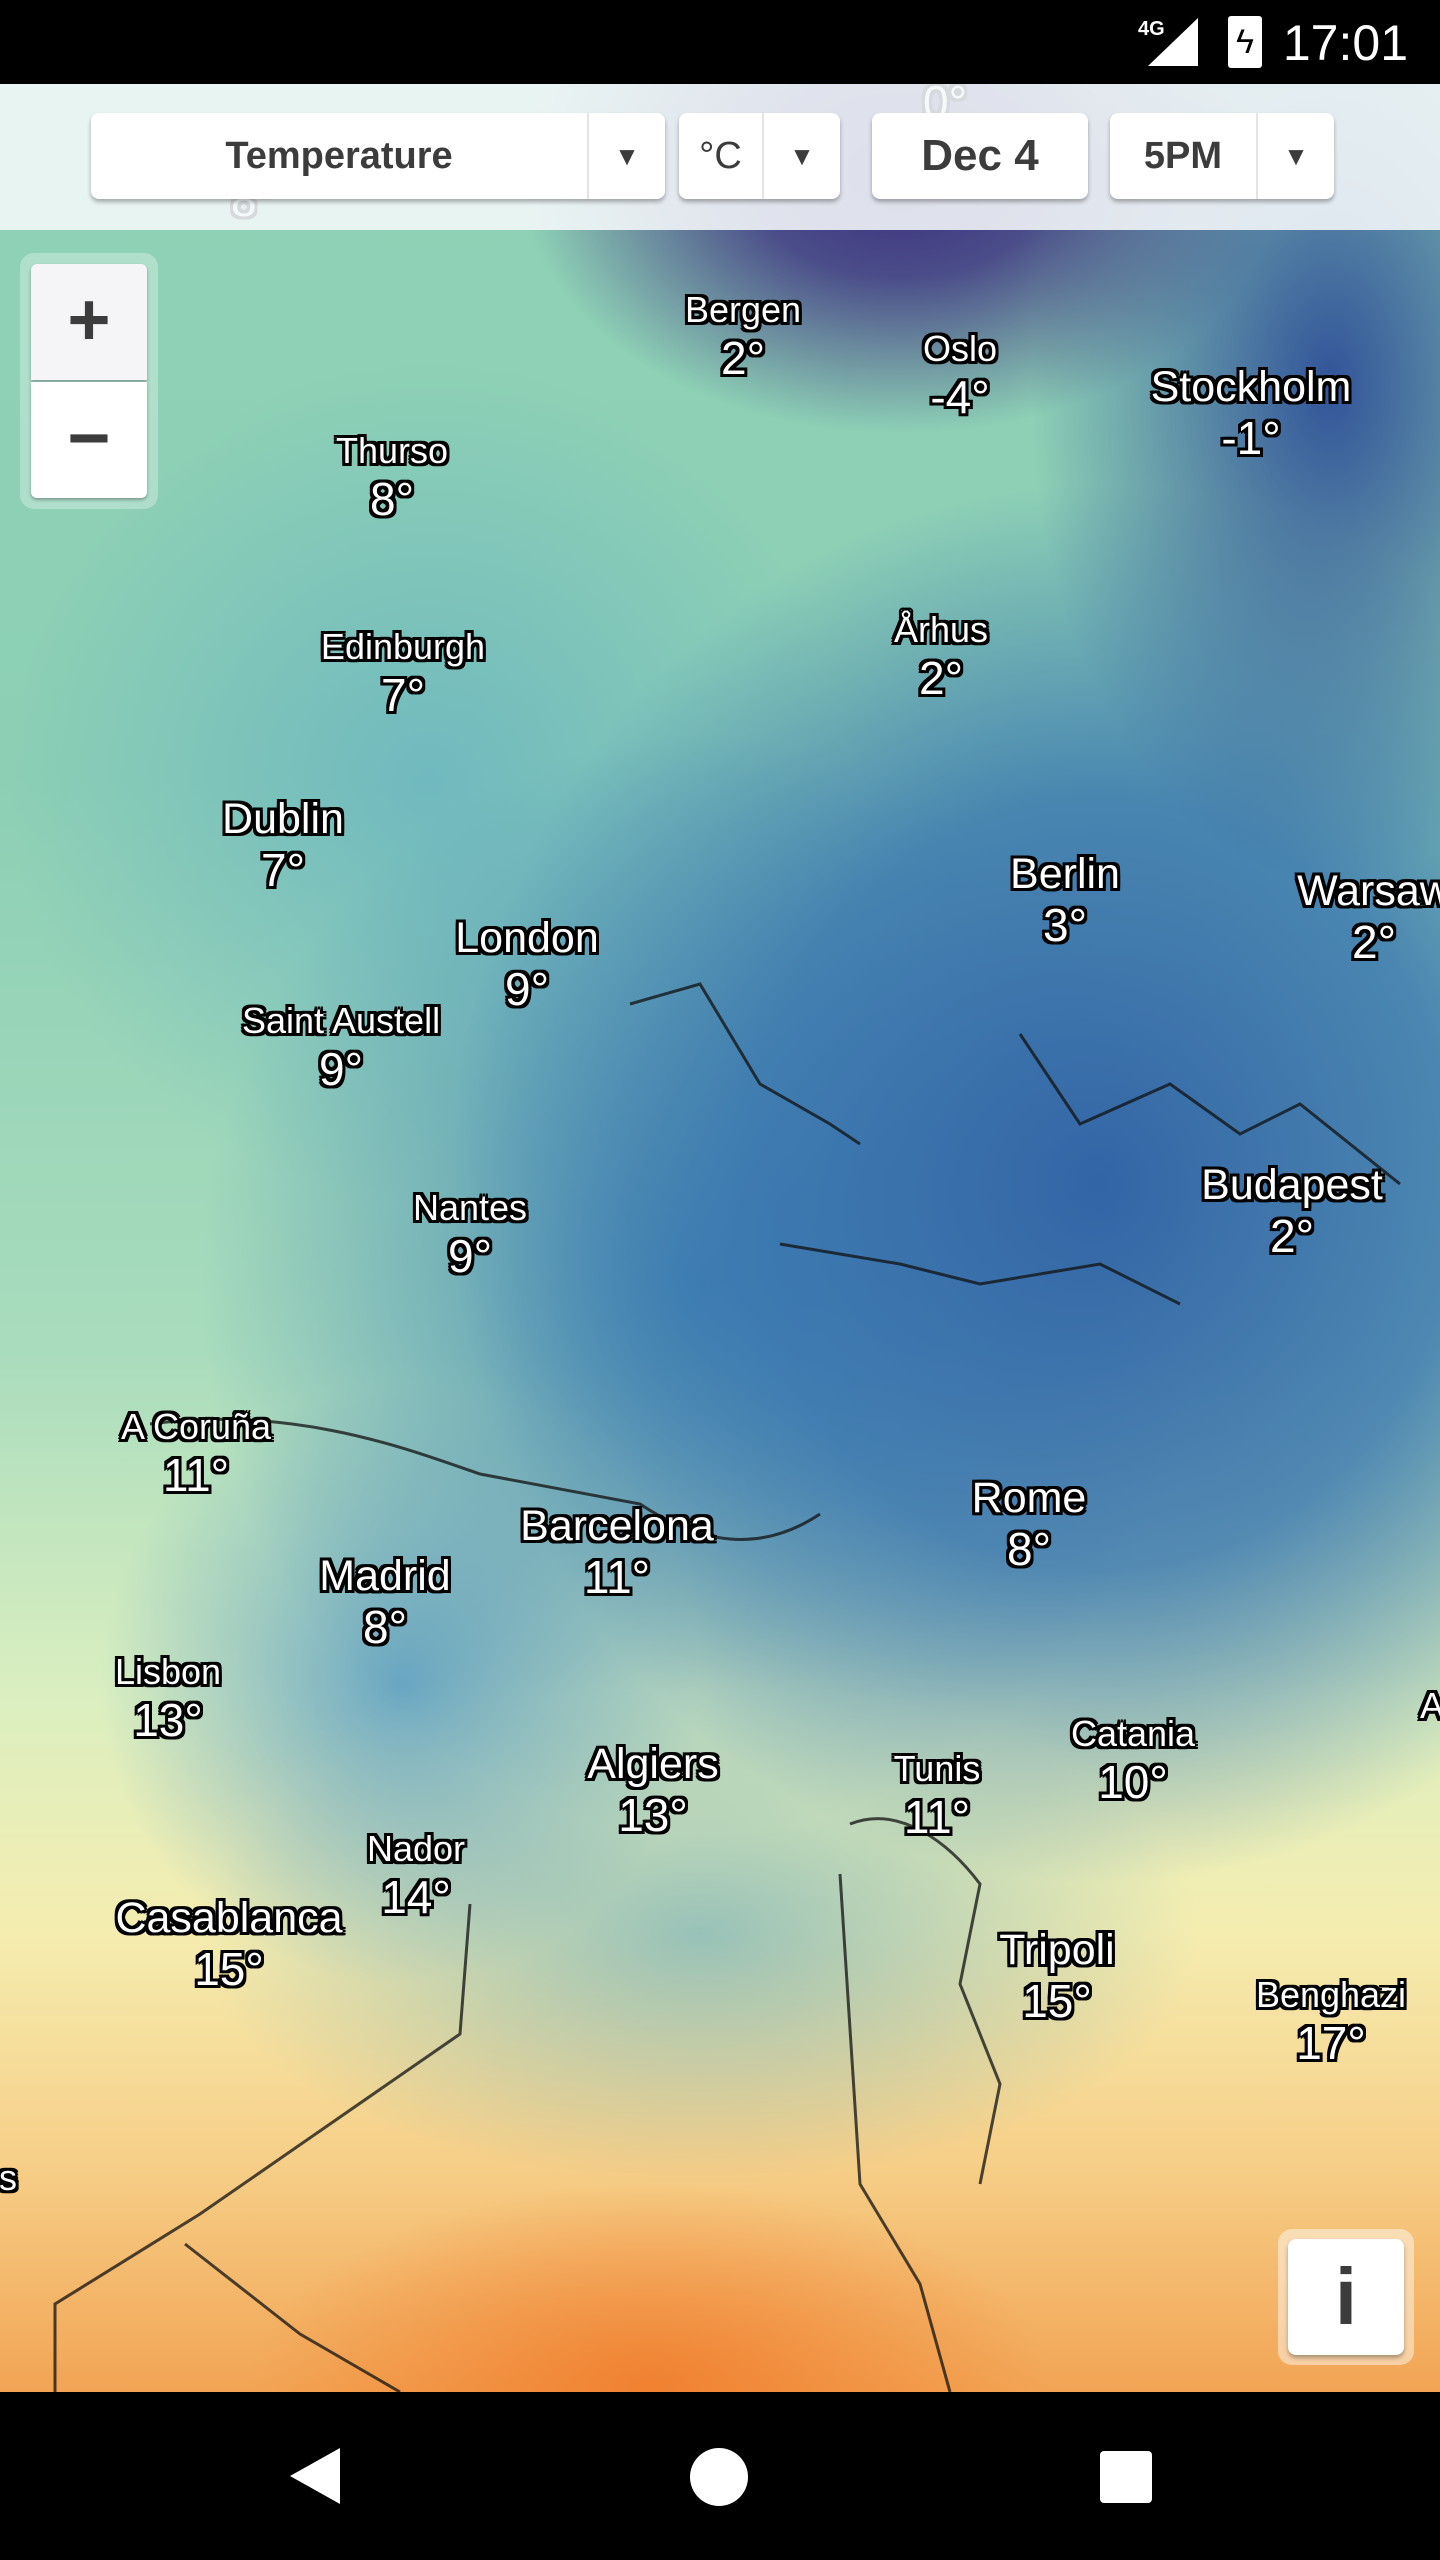 Image resolution: width=1440 pixels, height=2560 pixels. I want to click on city-label: Nador 14°, so click(416, 1875).